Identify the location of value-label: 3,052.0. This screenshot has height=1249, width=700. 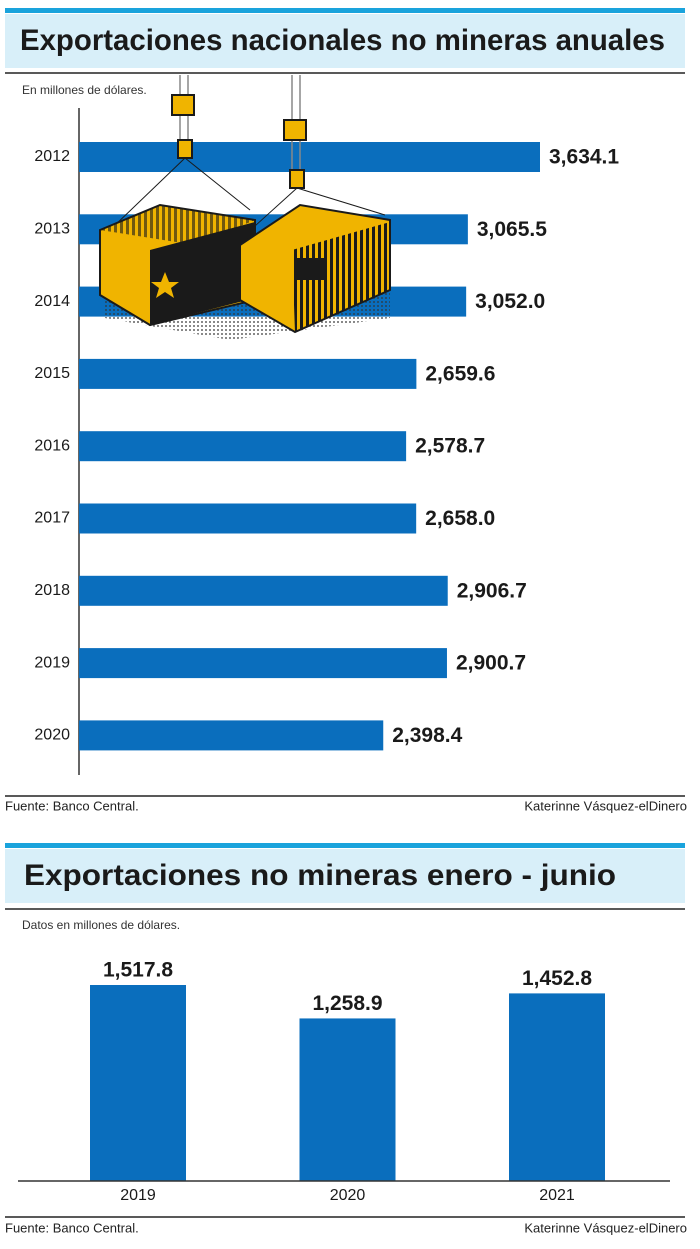
(510, 301).